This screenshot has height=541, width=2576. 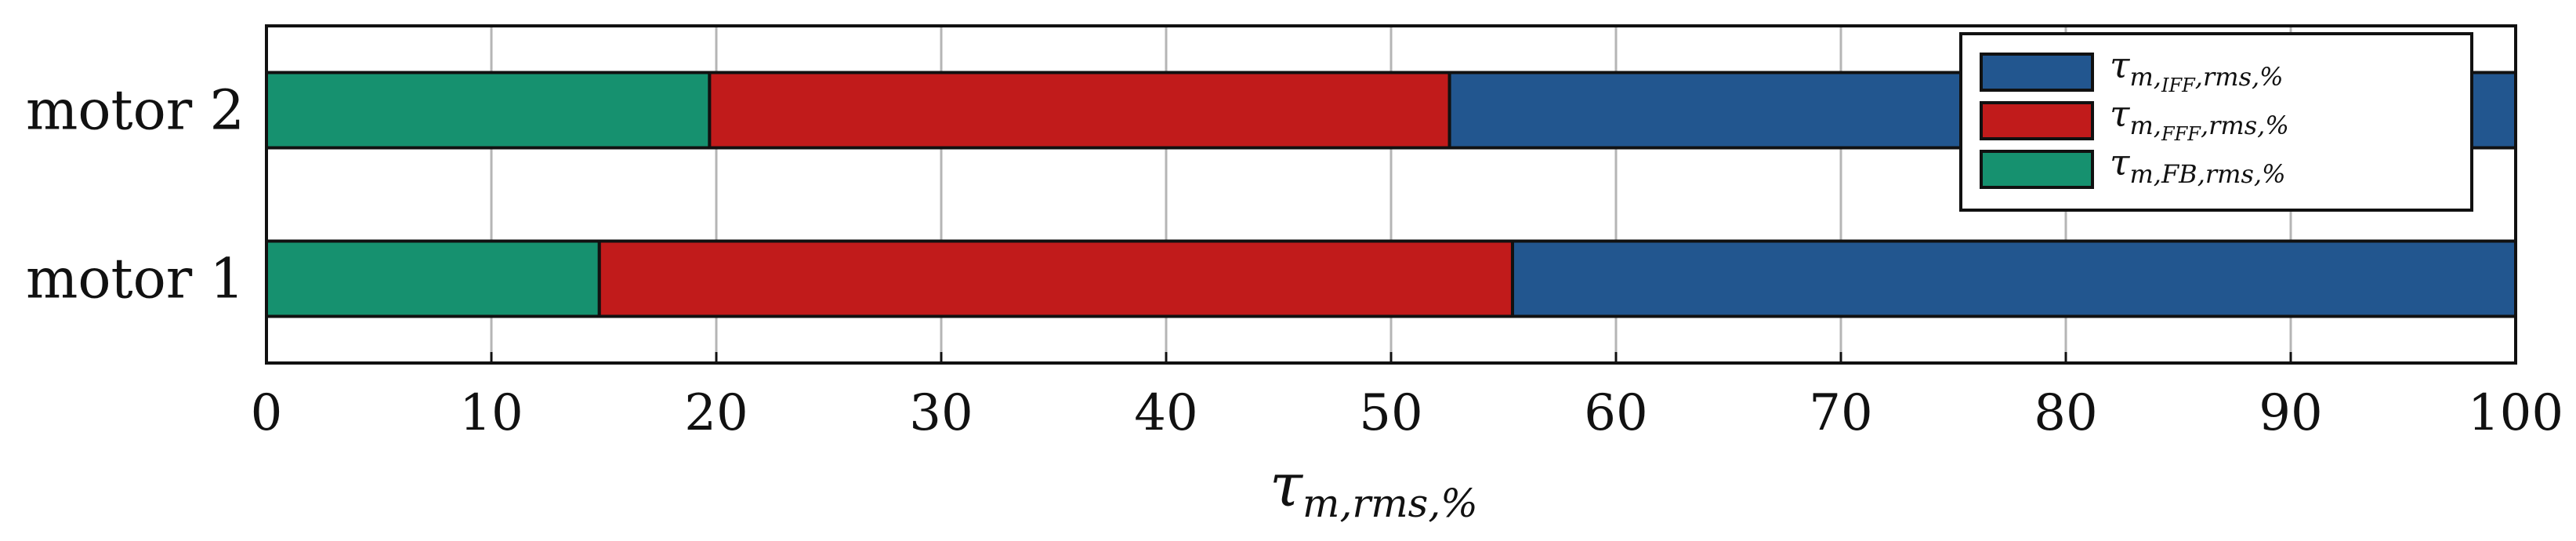 What do you see at coordinates (1390, 413) in the screenshot?
I see `x-tick-label: 50` at bounding box center [1390, 413].